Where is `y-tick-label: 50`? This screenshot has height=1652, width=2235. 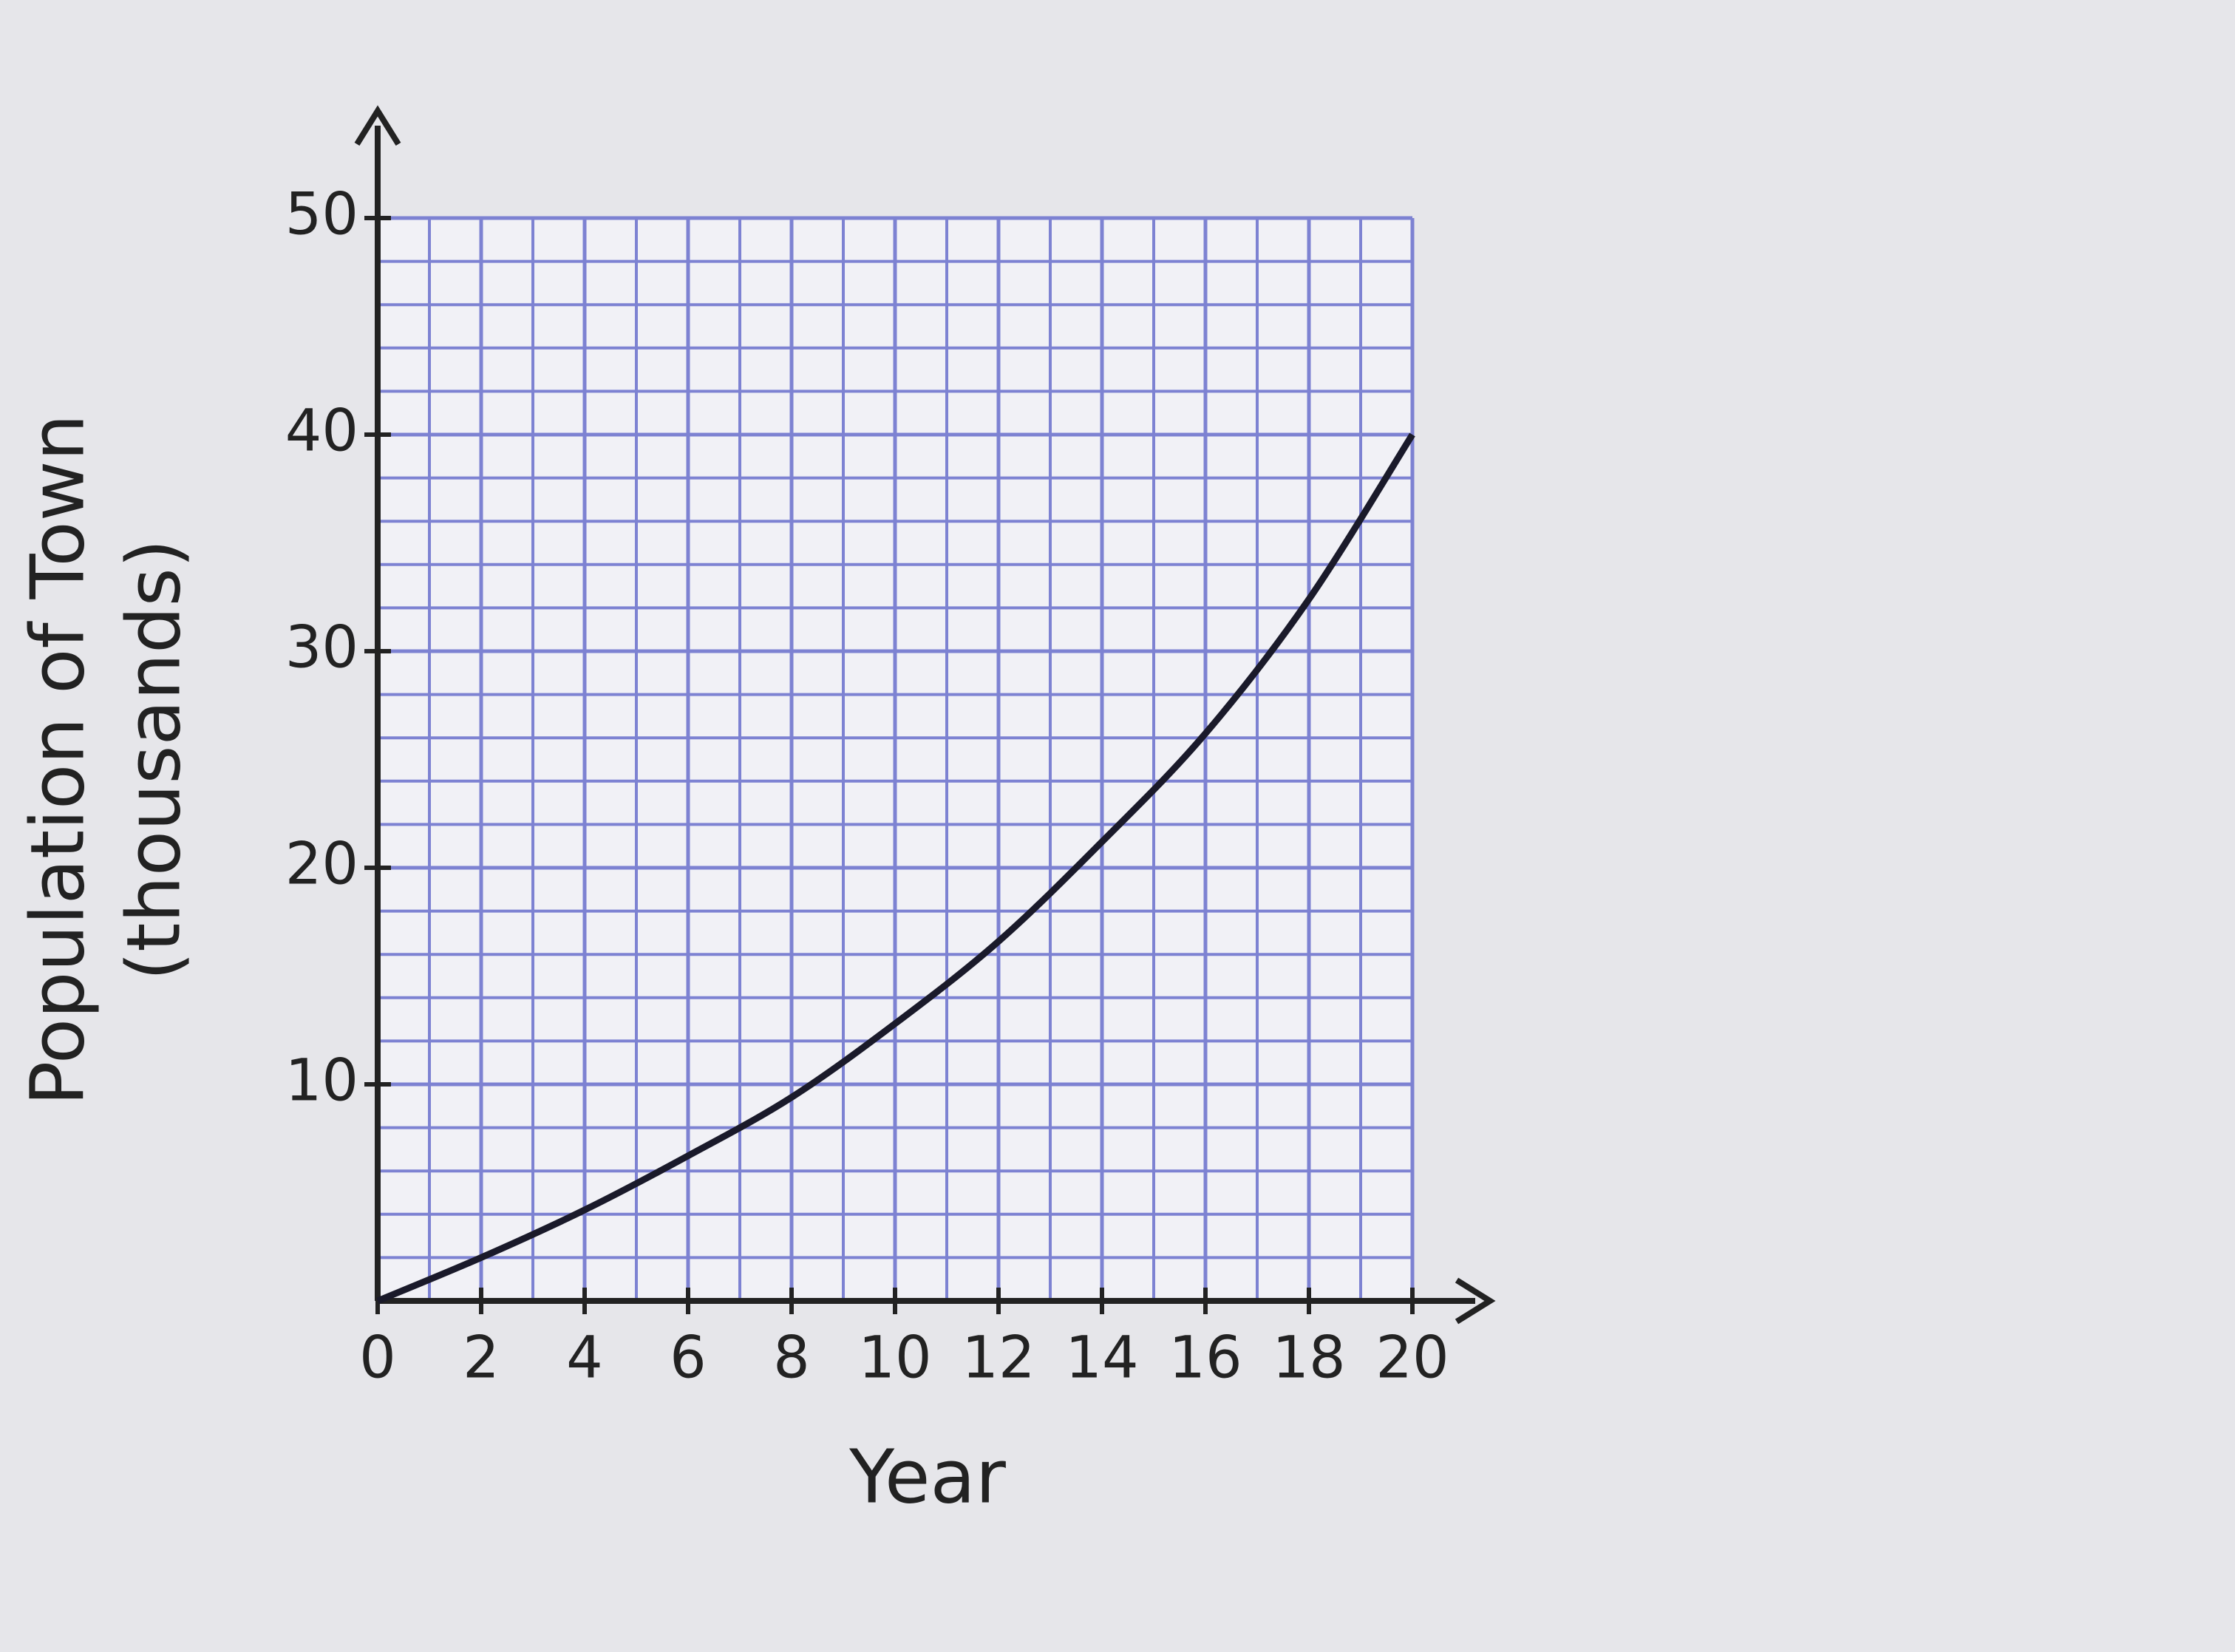 y-tick-label: 50 is located at coordinates (322, 214).